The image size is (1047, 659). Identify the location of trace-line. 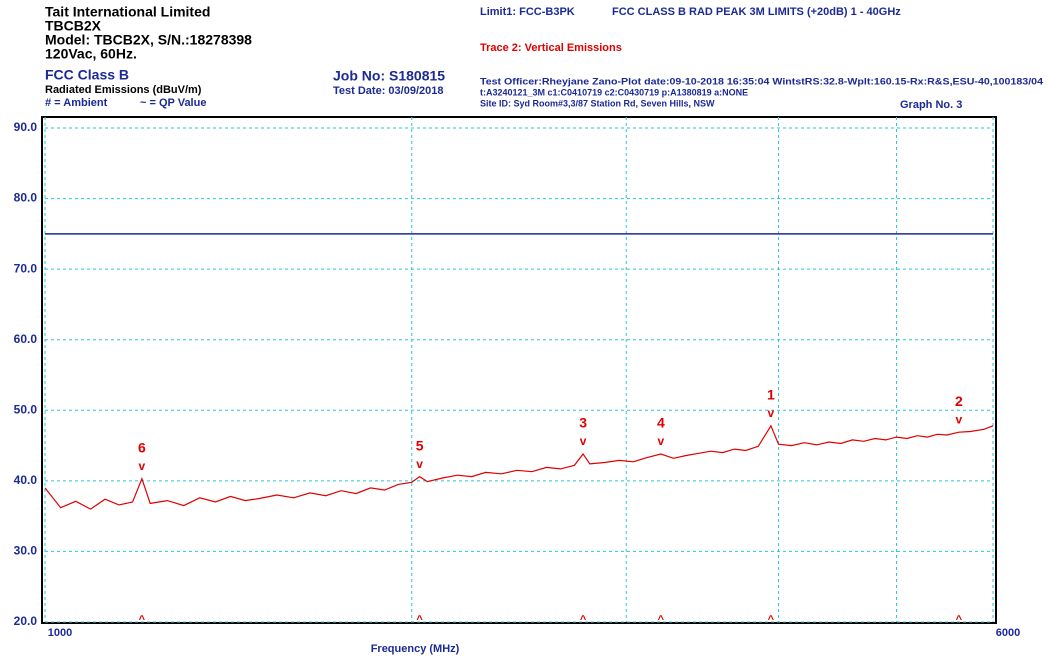
(519, 467).